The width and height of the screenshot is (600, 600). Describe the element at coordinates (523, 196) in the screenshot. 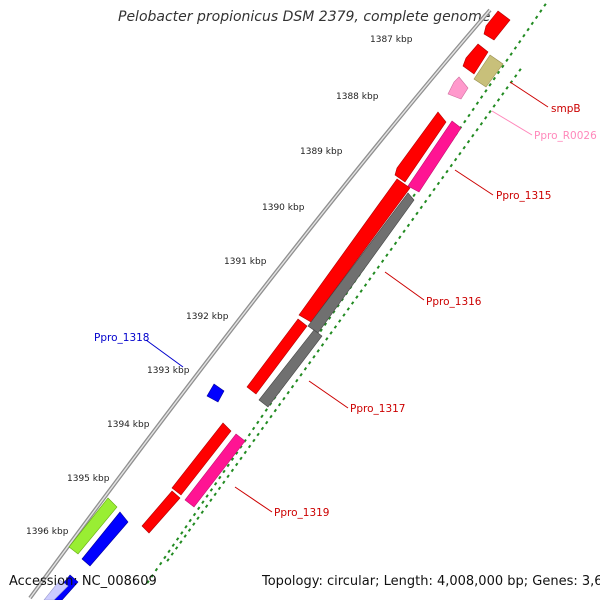

I see `label-ppro-1315: Ppro_1315` at that location.